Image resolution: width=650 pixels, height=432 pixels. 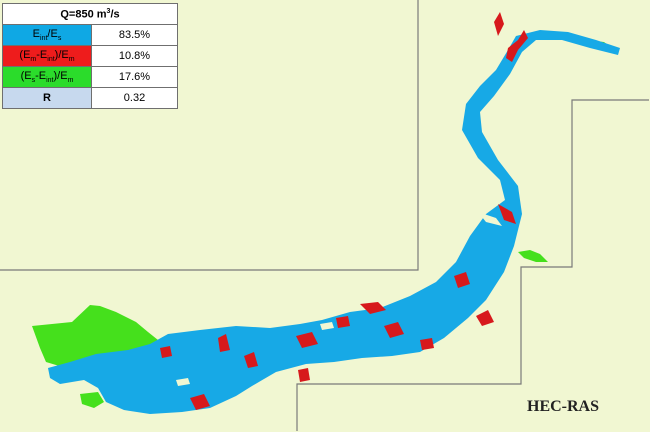 I want to click on legend-title-text: Q=850 m, so click(x=83, y=14).